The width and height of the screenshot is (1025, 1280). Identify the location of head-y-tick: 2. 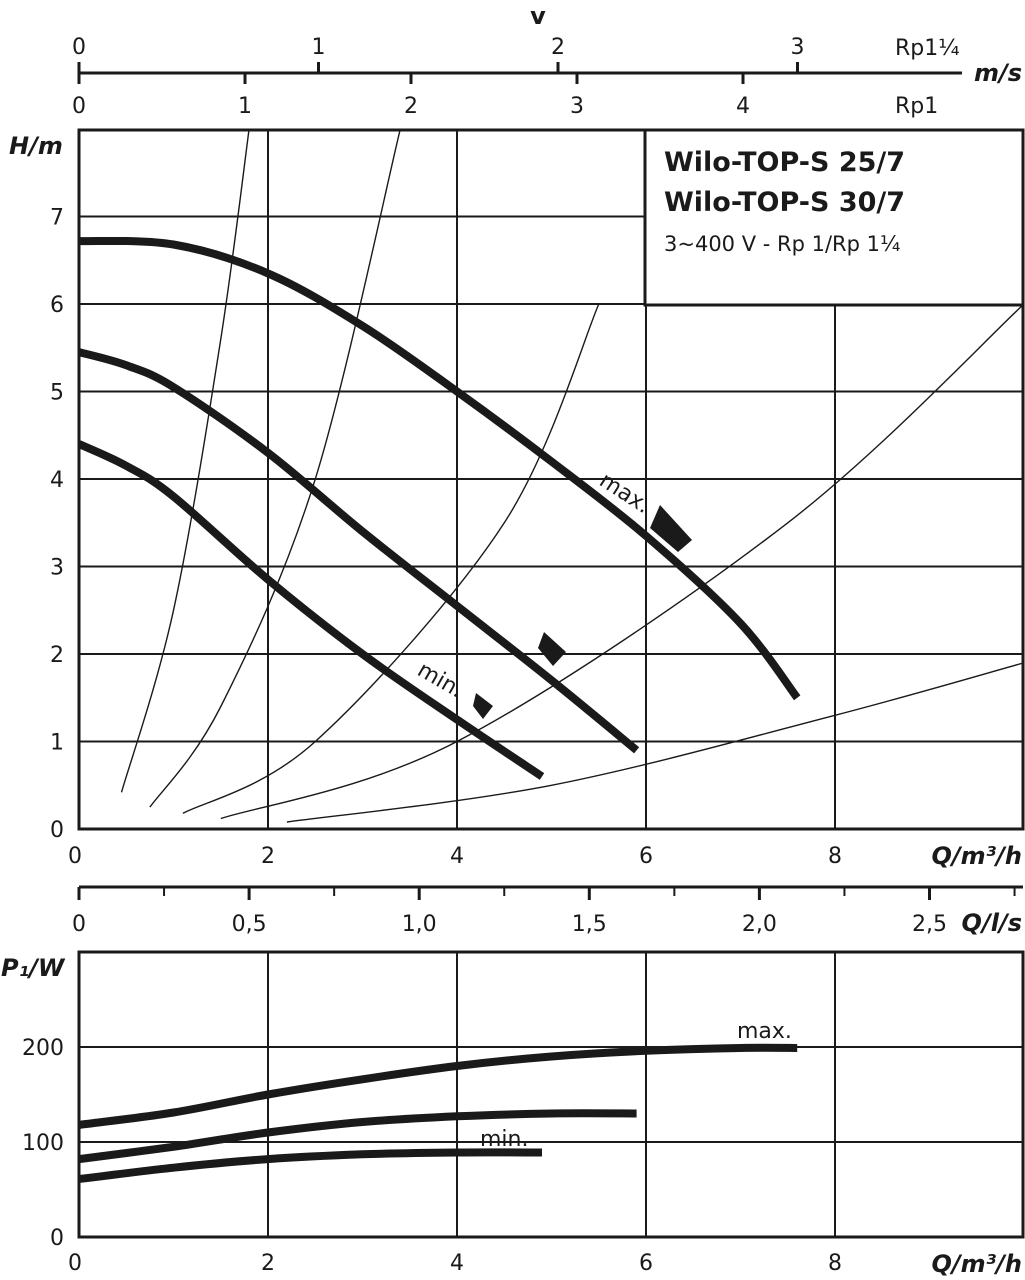
(57, 655).